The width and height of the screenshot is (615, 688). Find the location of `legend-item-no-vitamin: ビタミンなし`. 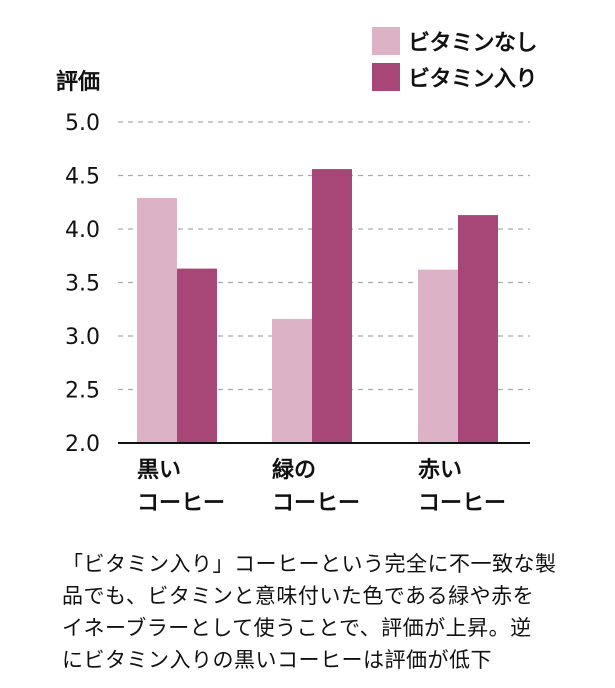

legend-item-no-vitamin: ビタミンなし is located at coordinates (455, 41).